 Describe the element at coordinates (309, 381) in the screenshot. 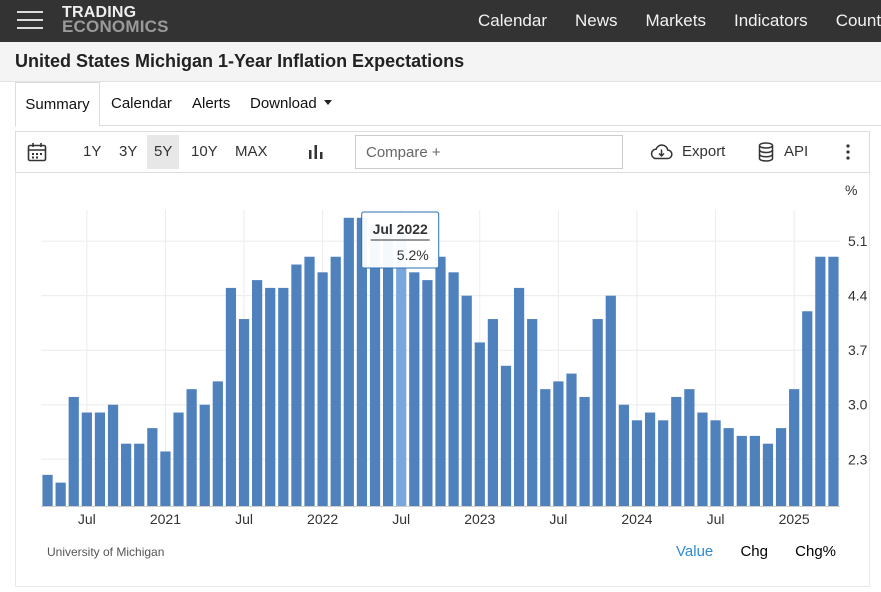

I see `bar-dec-2021` at that location.